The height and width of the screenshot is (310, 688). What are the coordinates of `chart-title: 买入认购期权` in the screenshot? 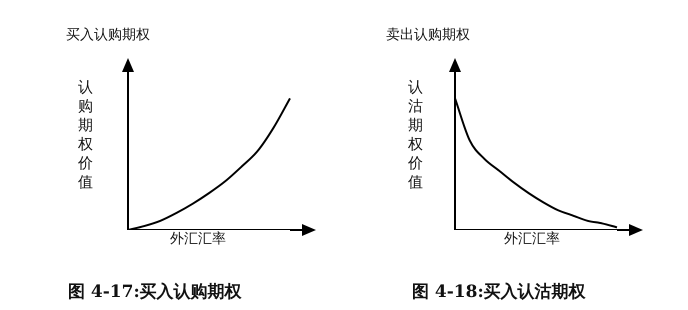 It's located at (108, 35).